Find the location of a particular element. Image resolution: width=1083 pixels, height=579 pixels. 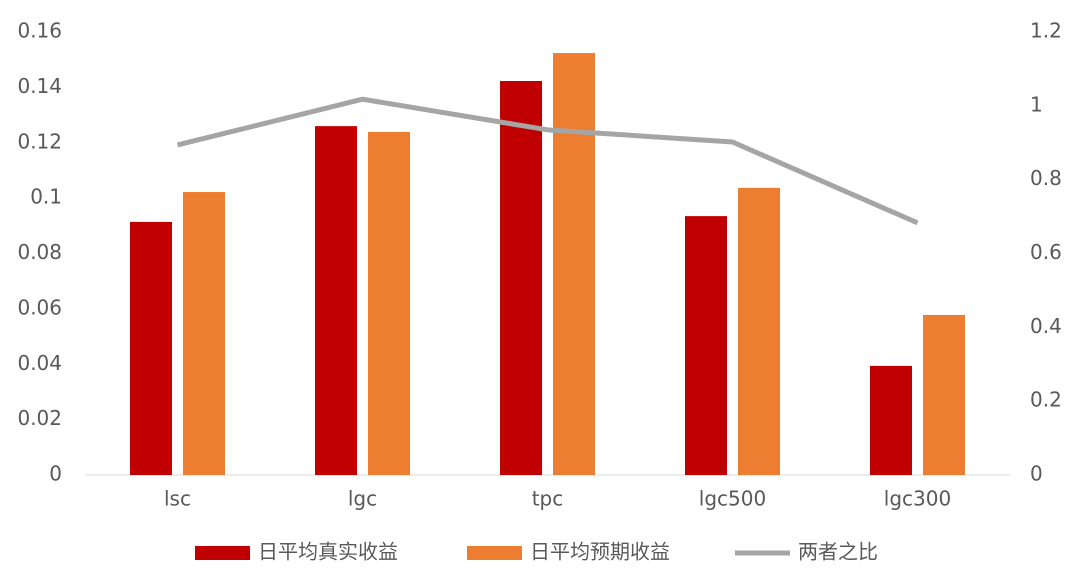

legend-label: 日平均预期收益 is located at coordinates (600, 552).